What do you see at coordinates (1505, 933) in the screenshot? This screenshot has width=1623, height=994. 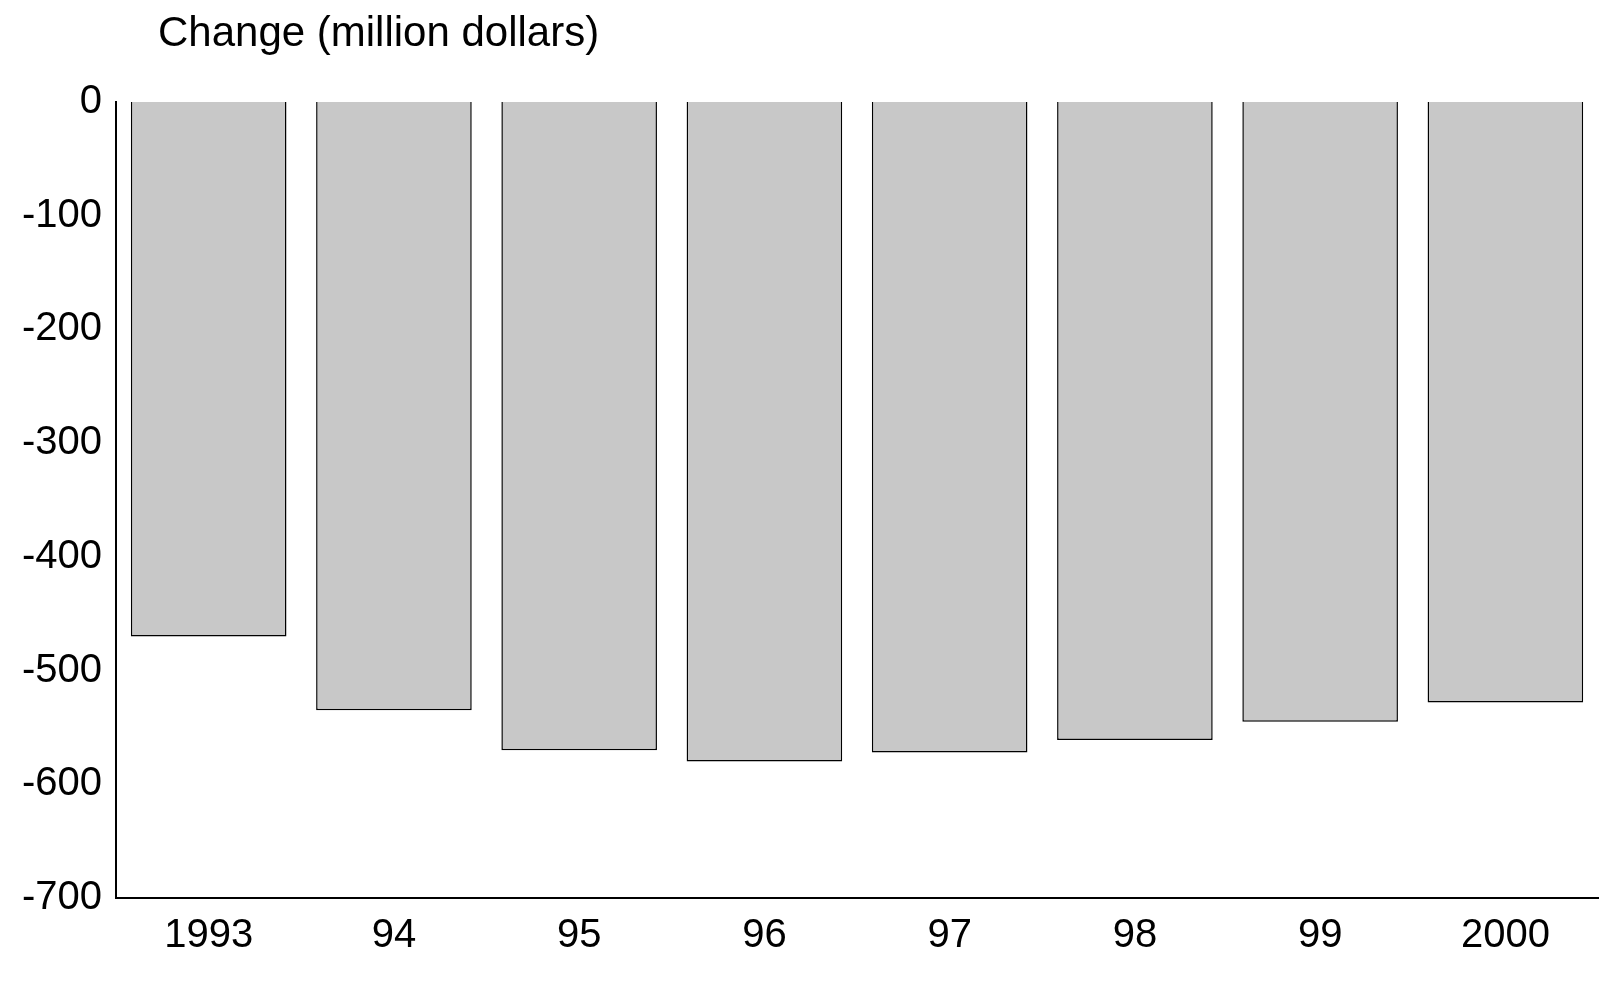 I see `x-tick-label: 2000` at bounding box center [1505, 933].